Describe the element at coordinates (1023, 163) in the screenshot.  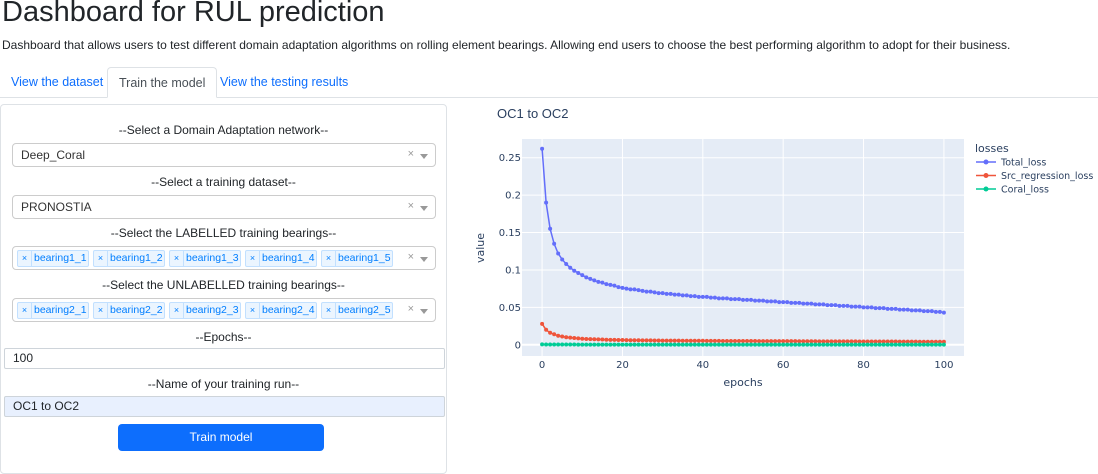
I see `legend-entry: Total_loss` at that location.